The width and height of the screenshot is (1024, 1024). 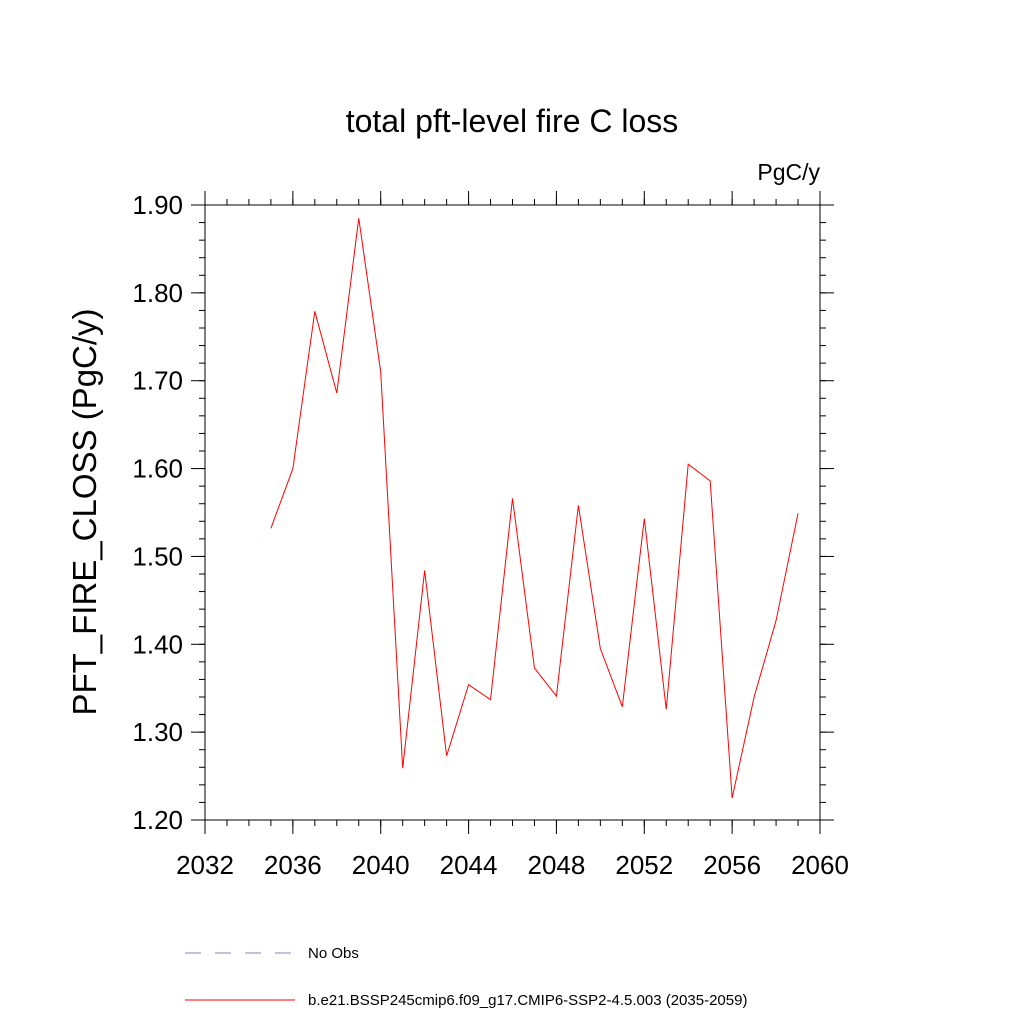 I want to click on x-tick-label: 2052, so click(x=644, y=865).